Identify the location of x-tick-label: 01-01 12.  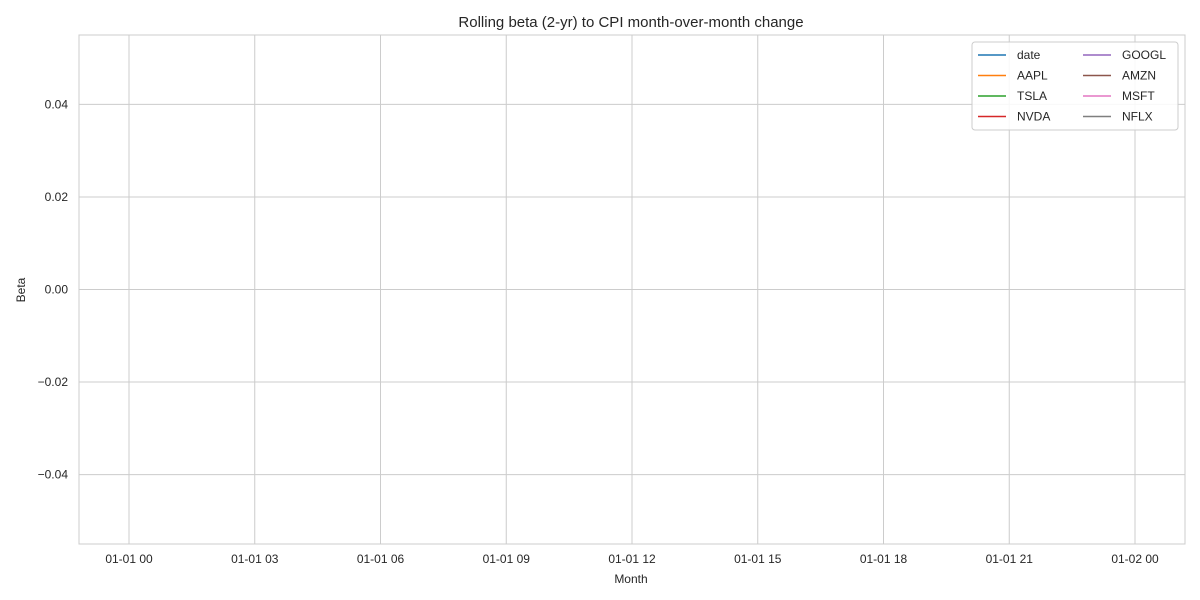
(632, 559).